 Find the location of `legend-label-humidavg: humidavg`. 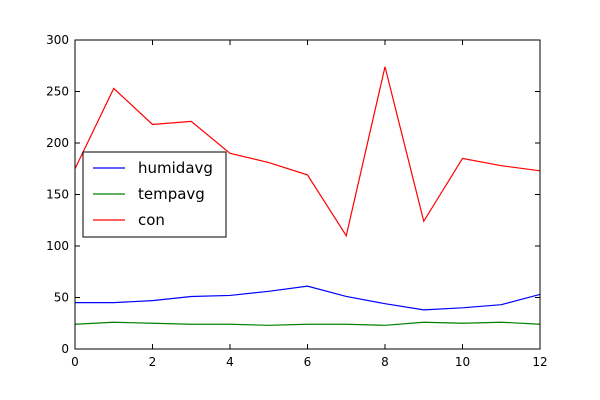

legend-label-humidavg: humidavg is located at coordinates (175, 168).